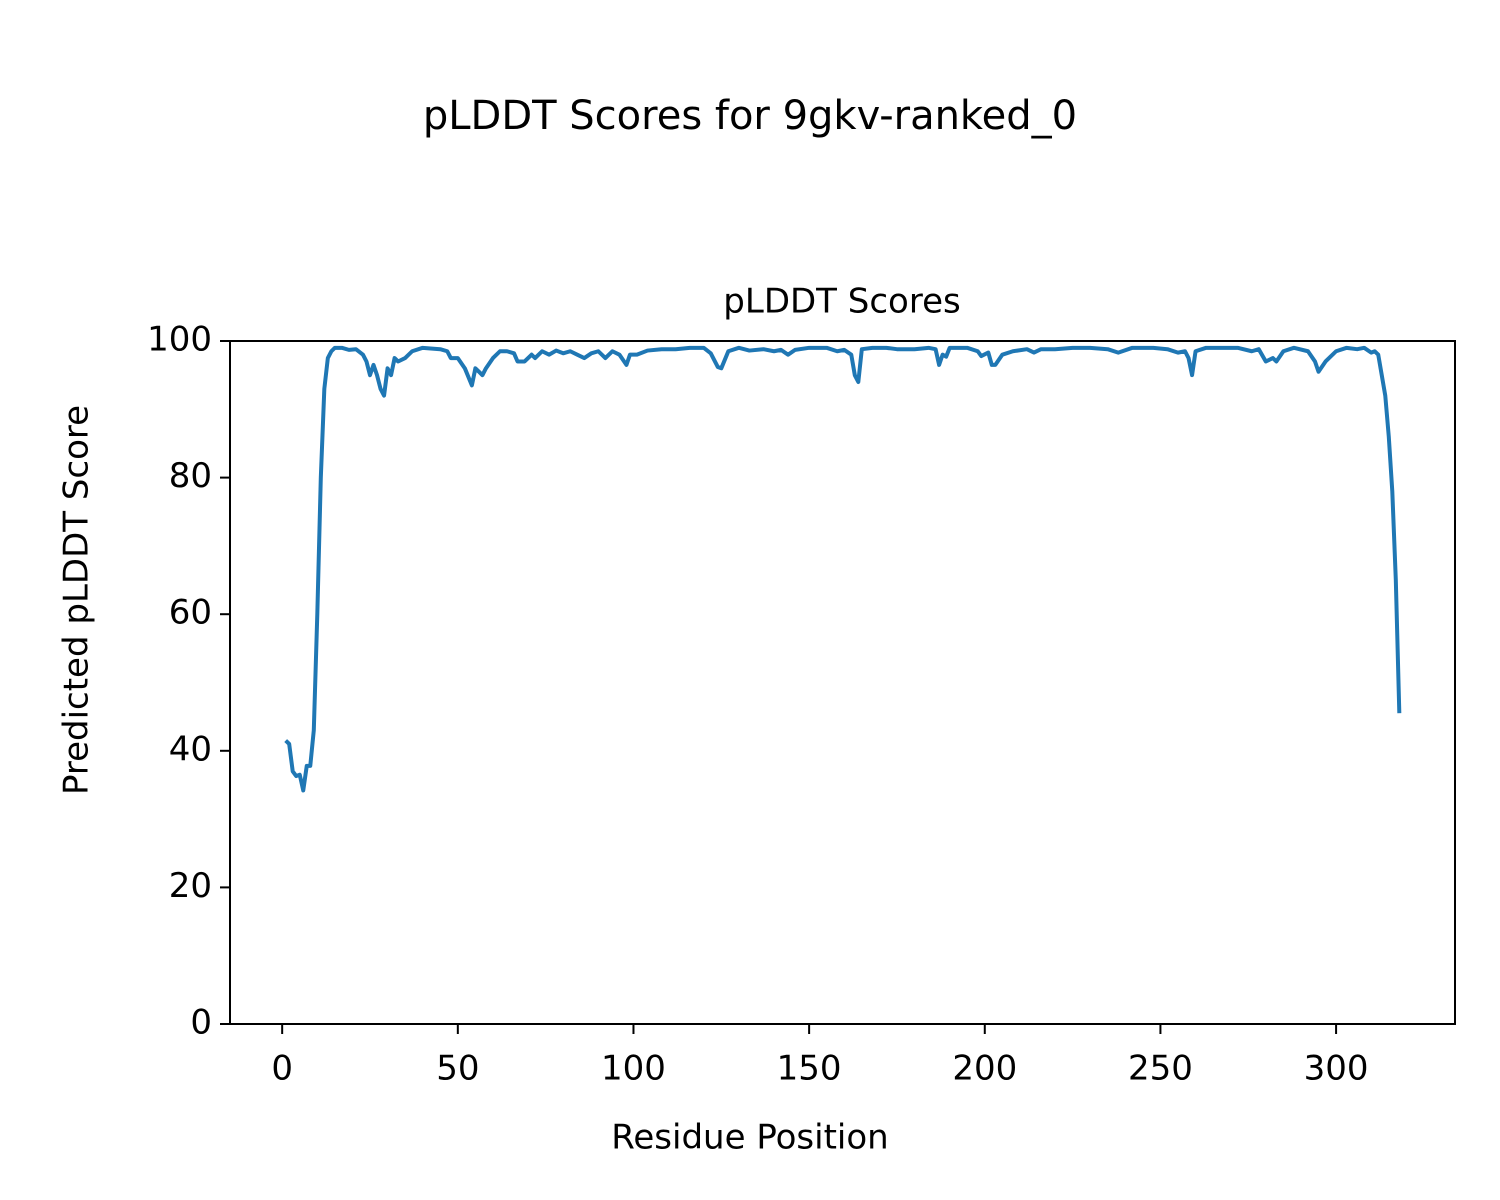  I want to click on x-tick-label: 200, so click(984, 1069).